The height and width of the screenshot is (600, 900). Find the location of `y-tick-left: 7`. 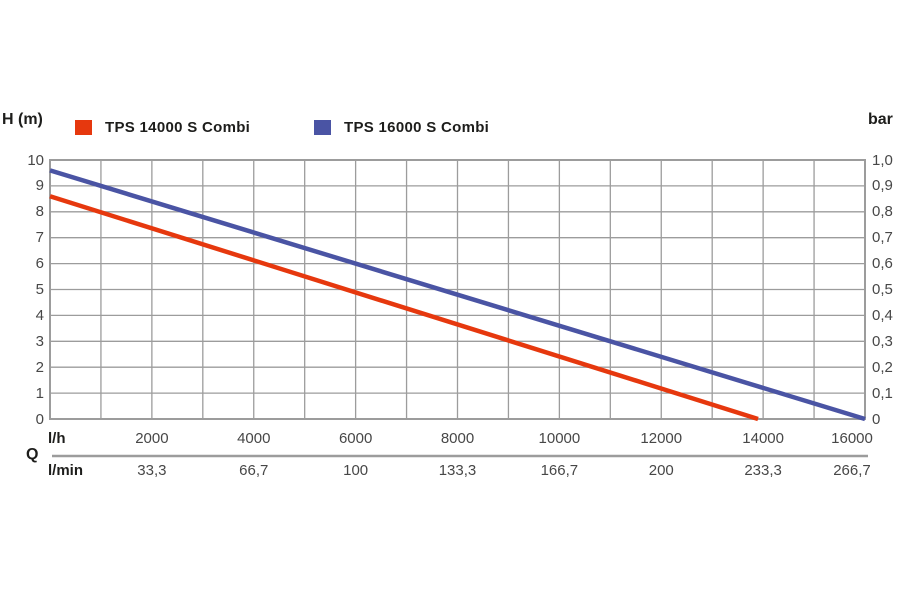

y-tick-left: 7 is located at coordinates (39, 238).